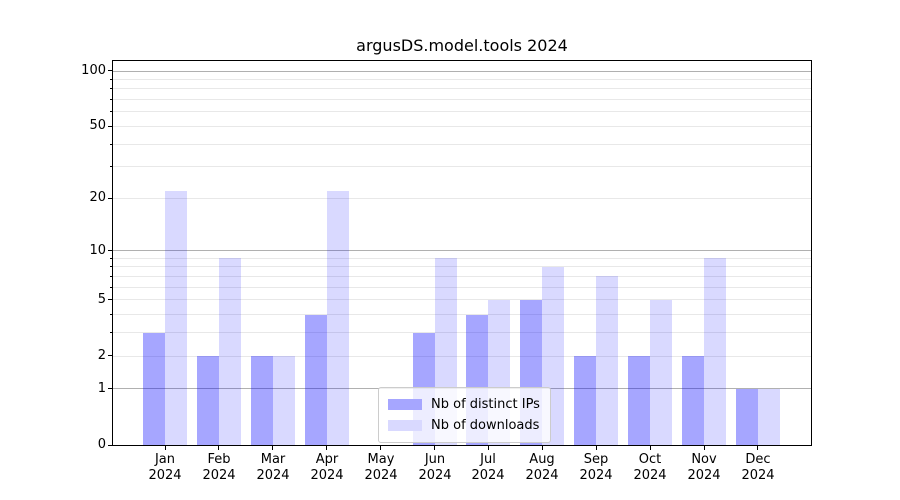  What do you see at coordinates (488, 459) in the screenshot?
I see `x-tick-month: Jul` at bounding box center [488, 459].